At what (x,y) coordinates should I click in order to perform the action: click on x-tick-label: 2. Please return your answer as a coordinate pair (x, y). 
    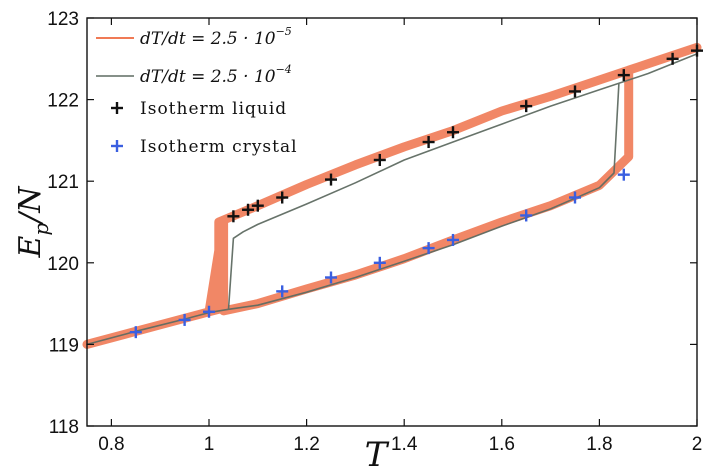
    Looking at the image, I should click on (697, 444).